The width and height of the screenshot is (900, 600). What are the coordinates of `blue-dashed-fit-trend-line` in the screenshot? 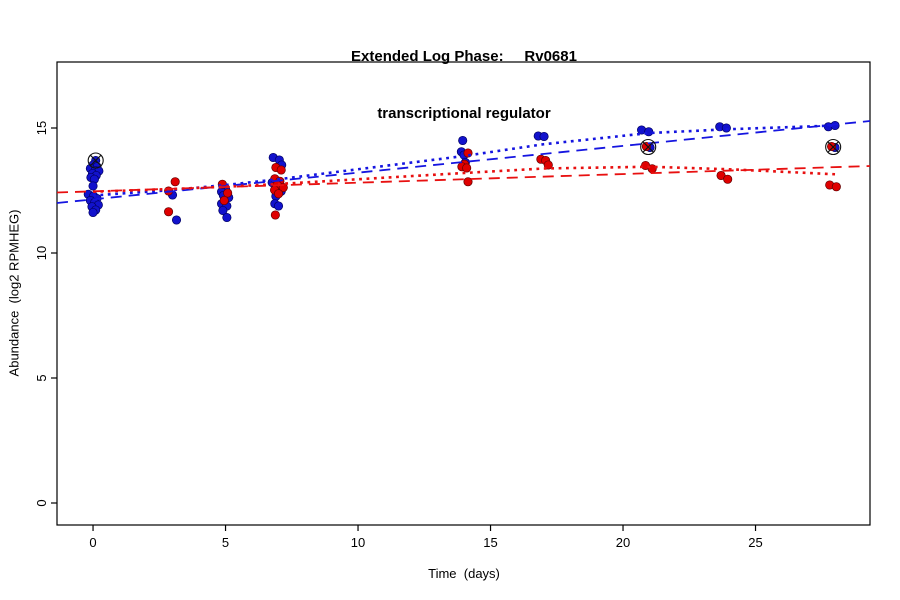 It's located at (463, 162).